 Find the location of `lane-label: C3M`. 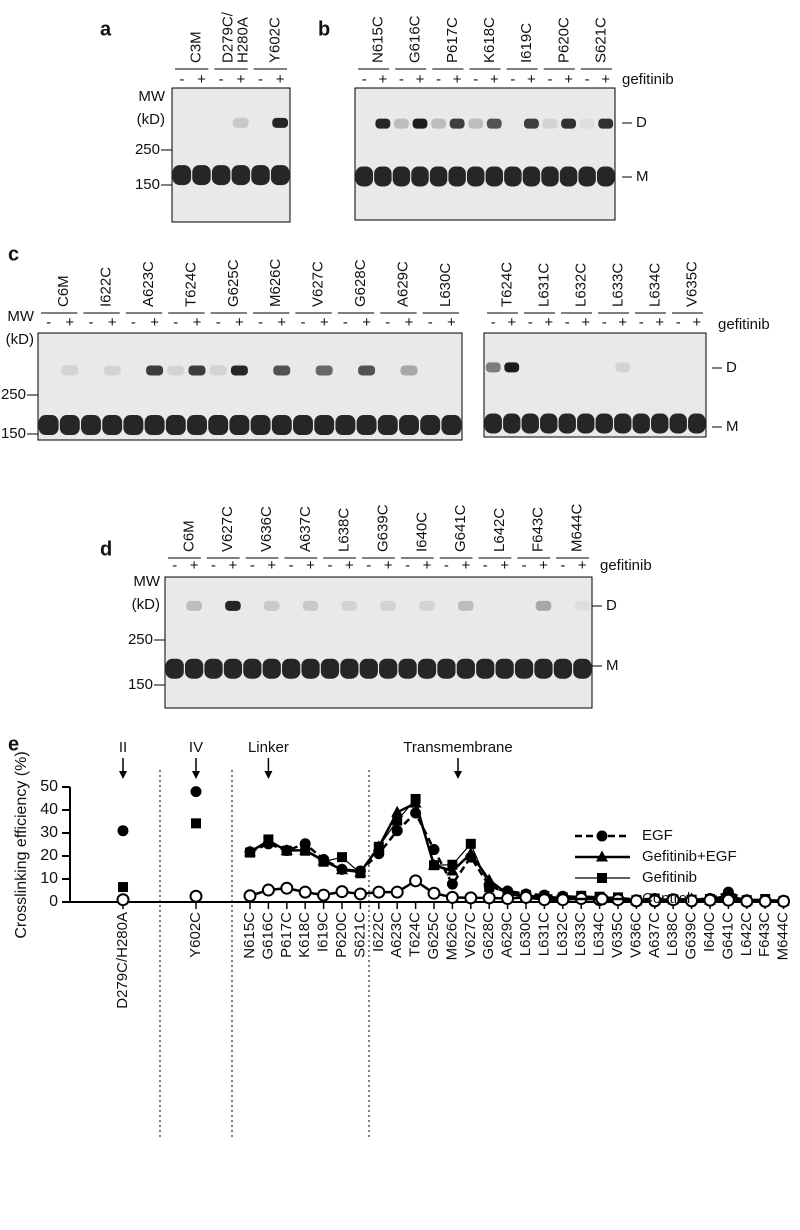

lane-label: C3M is located at coordinates (196, 47).